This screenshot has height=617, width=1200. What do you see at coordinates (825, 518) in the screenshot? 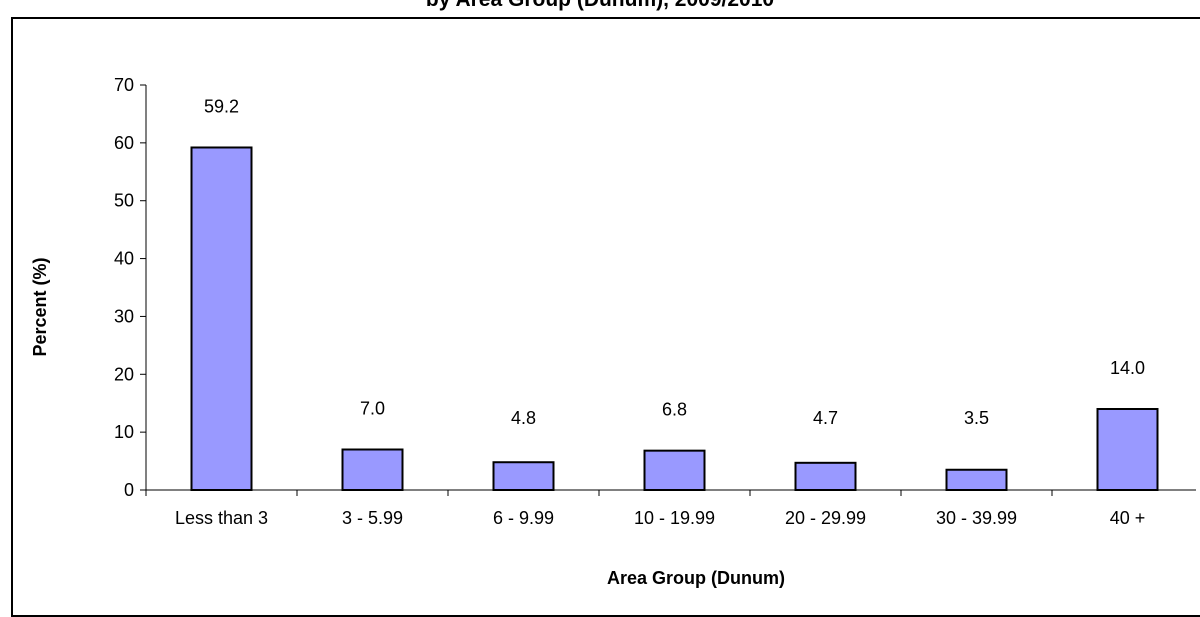
I see `x-tick-label: 20 - 29.99` at bounding box center [825, 518].